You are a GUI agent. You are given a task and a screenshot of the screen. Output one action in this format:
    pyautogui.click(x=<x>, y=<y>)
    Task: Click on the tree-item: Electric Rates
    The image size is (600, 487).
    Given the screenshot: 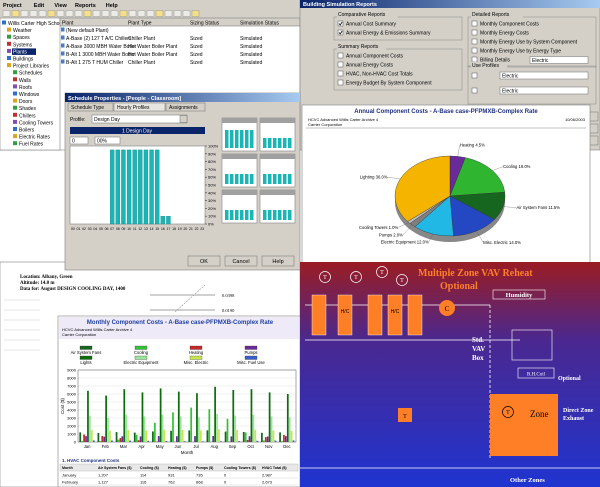 What is the action you would take?
    pyautogui.click(x=34, y=138)
    